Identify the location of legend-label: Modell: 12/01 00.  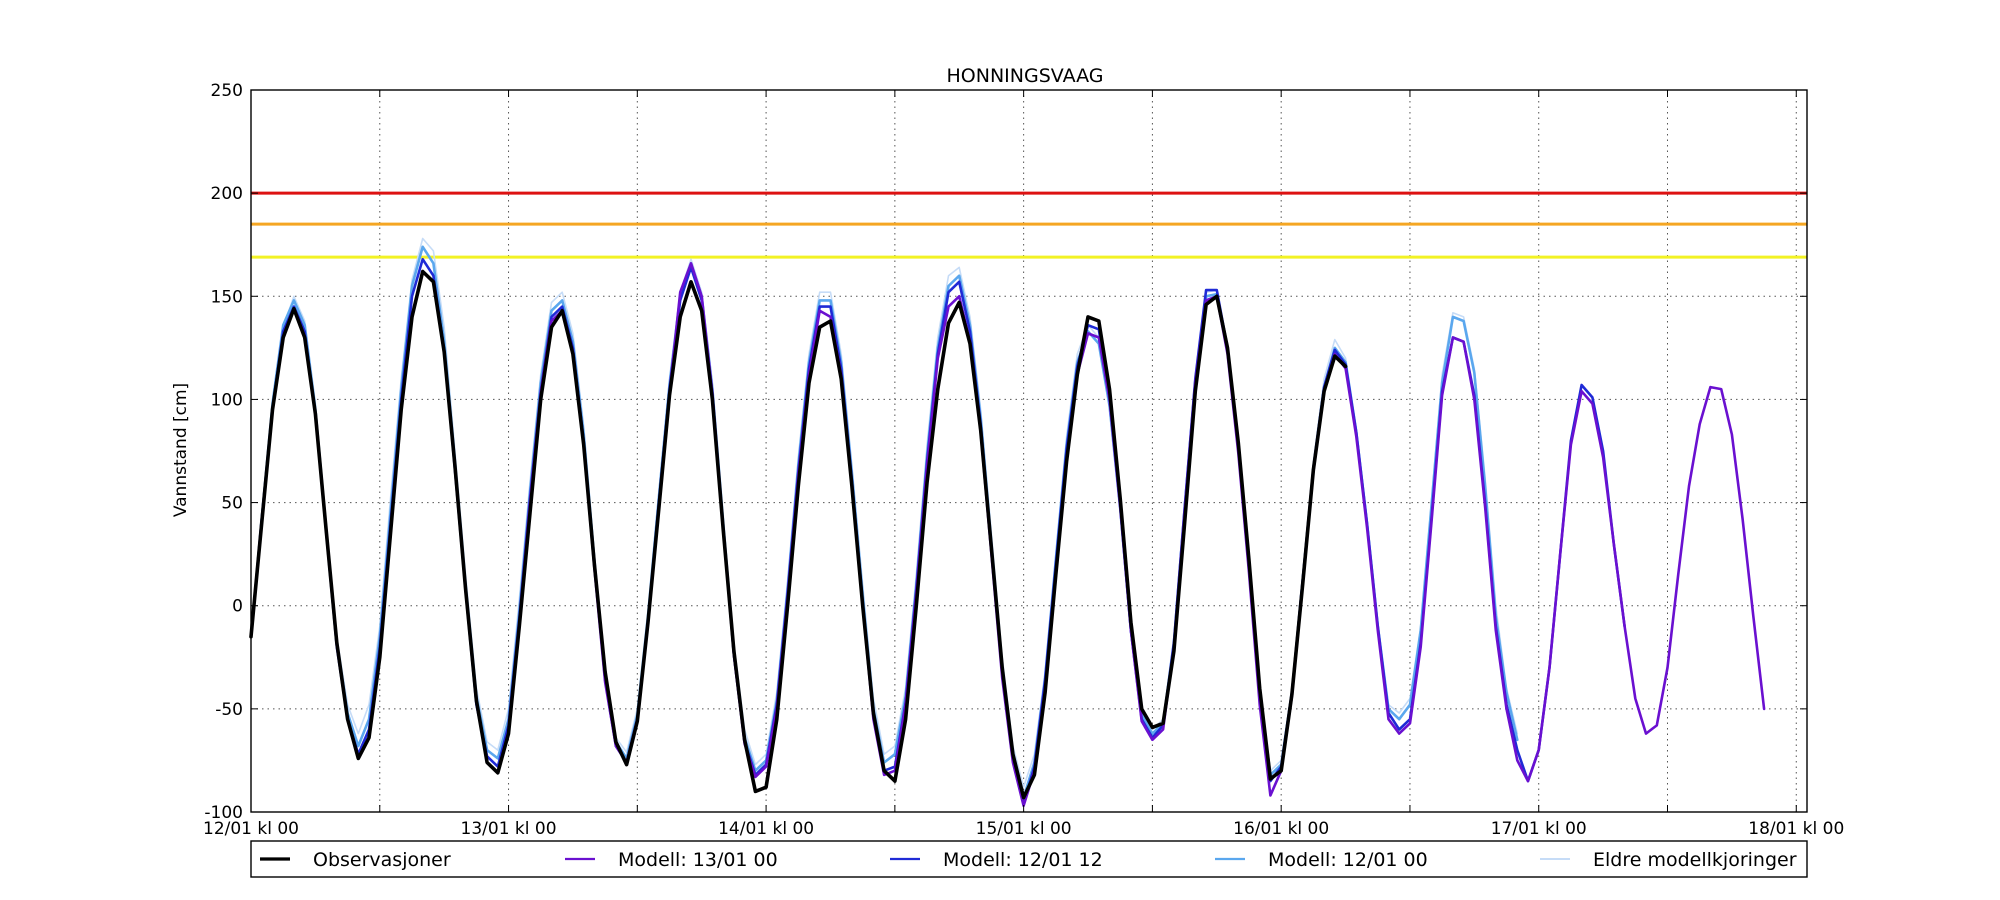
(1348, 860).